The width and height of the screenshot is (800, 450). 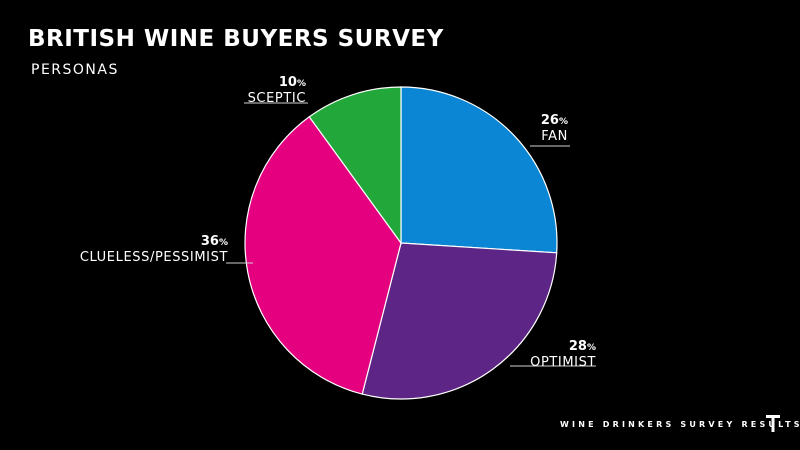 What do you see at coordinates (292, 82) in the screenshot?
I see `value-label-sceptic: 10%` at bounding box center [292, 82].